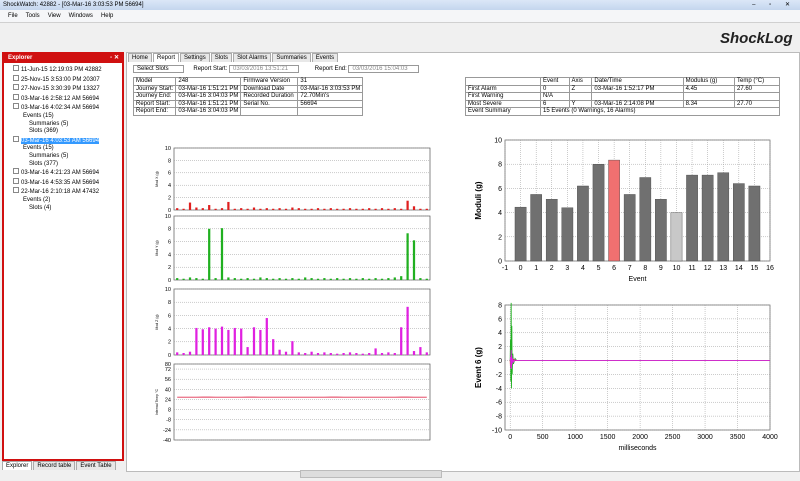 The height and width of the screenshot is (481, 800). I want to click on x-tick-label: 11, so click(691, 268).